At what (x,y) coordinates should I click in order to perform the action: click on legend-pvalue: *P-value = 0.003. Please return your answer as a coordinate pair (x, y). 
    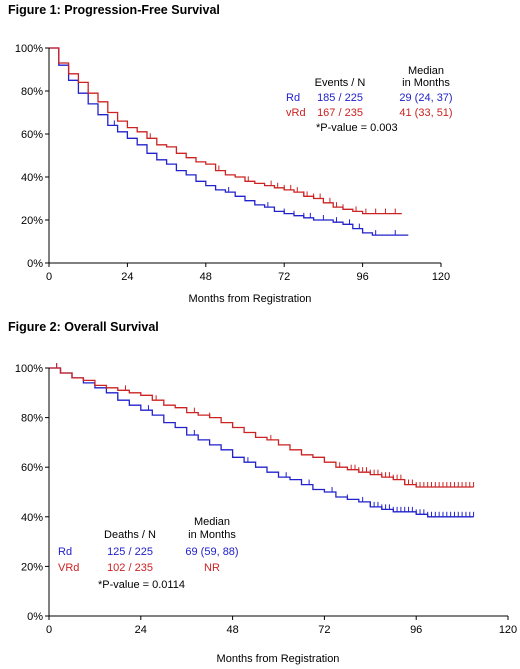
    Looking at the image, I should click on (357, 128).